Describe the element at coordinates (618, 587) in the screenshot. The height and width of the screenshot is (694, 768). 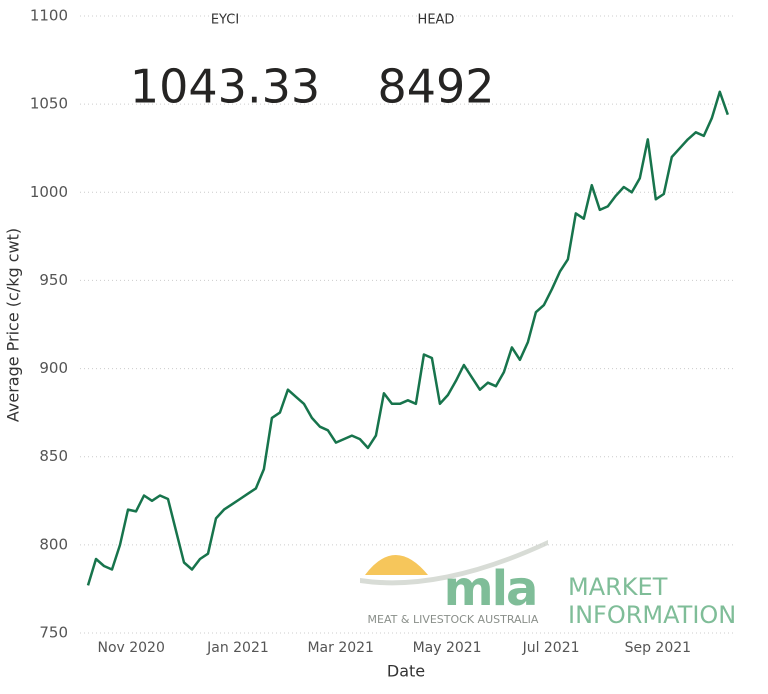
I see `logo-line1: MARKET` at that location.